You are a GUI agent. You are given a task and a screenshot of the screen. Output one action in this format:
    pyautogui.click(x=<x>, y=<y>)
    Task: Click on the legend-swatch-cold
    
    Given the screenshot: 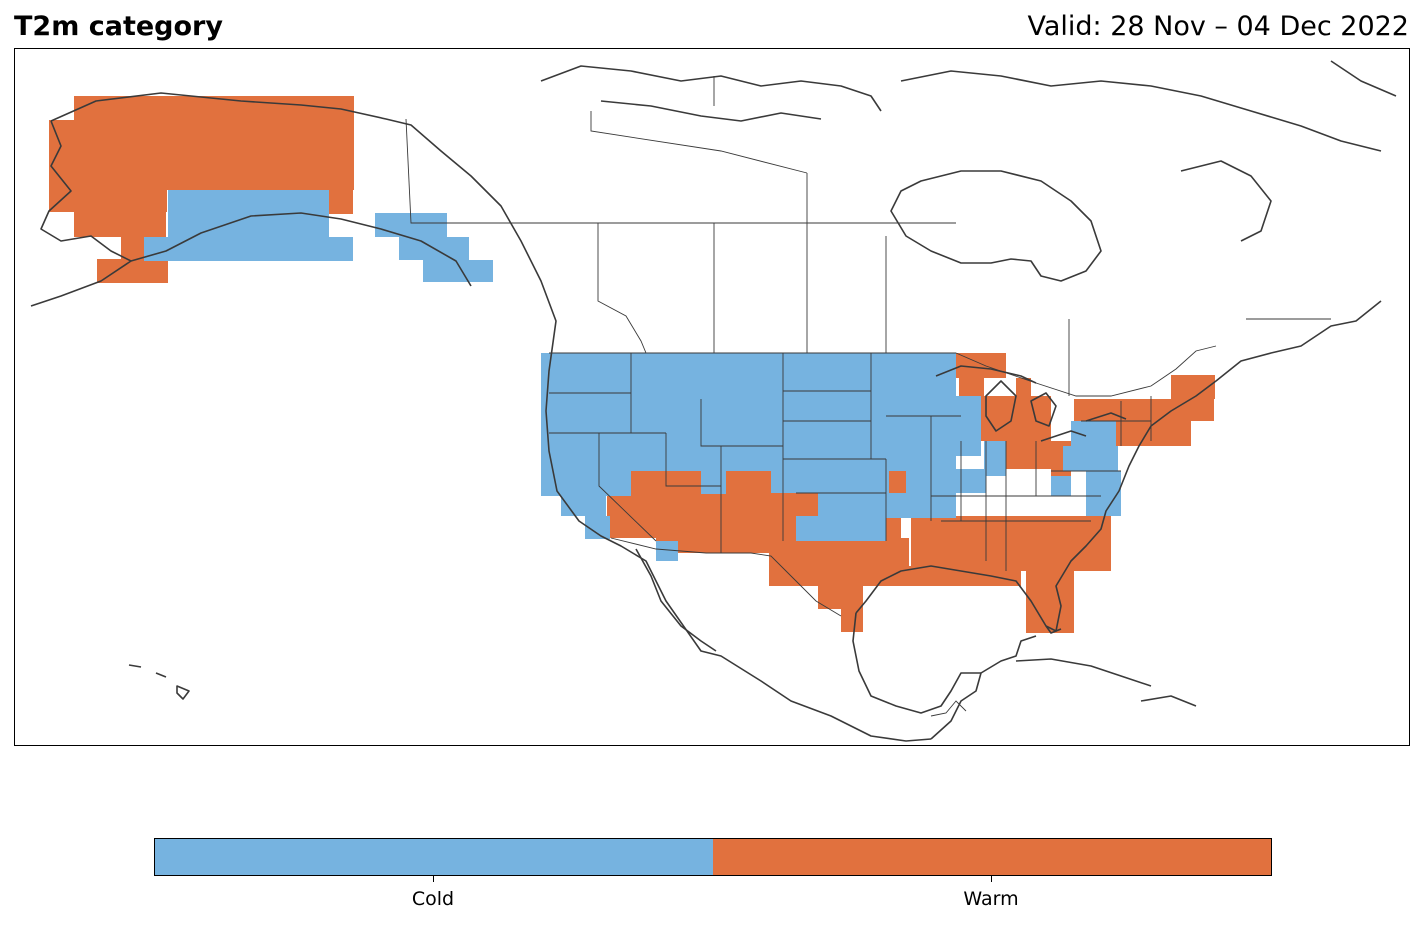 What is the action you would take?
    pyautogui.click(x=434, y=857)
    